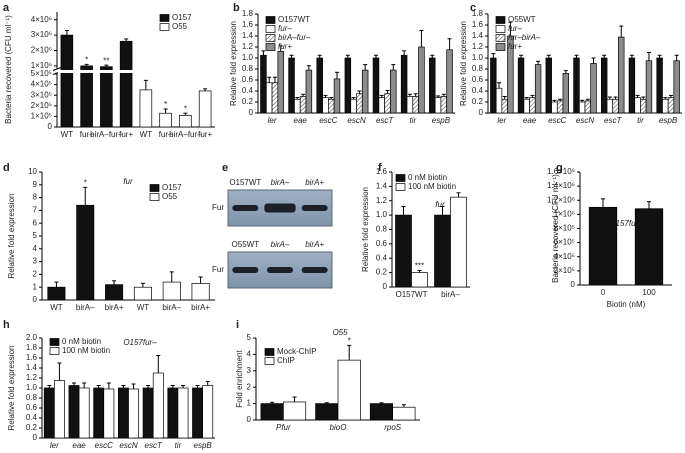  What do you see at coordinates (294, 19) in the screenshot?
I see `legend-label: O157WT` at bounding box center [294, 19].